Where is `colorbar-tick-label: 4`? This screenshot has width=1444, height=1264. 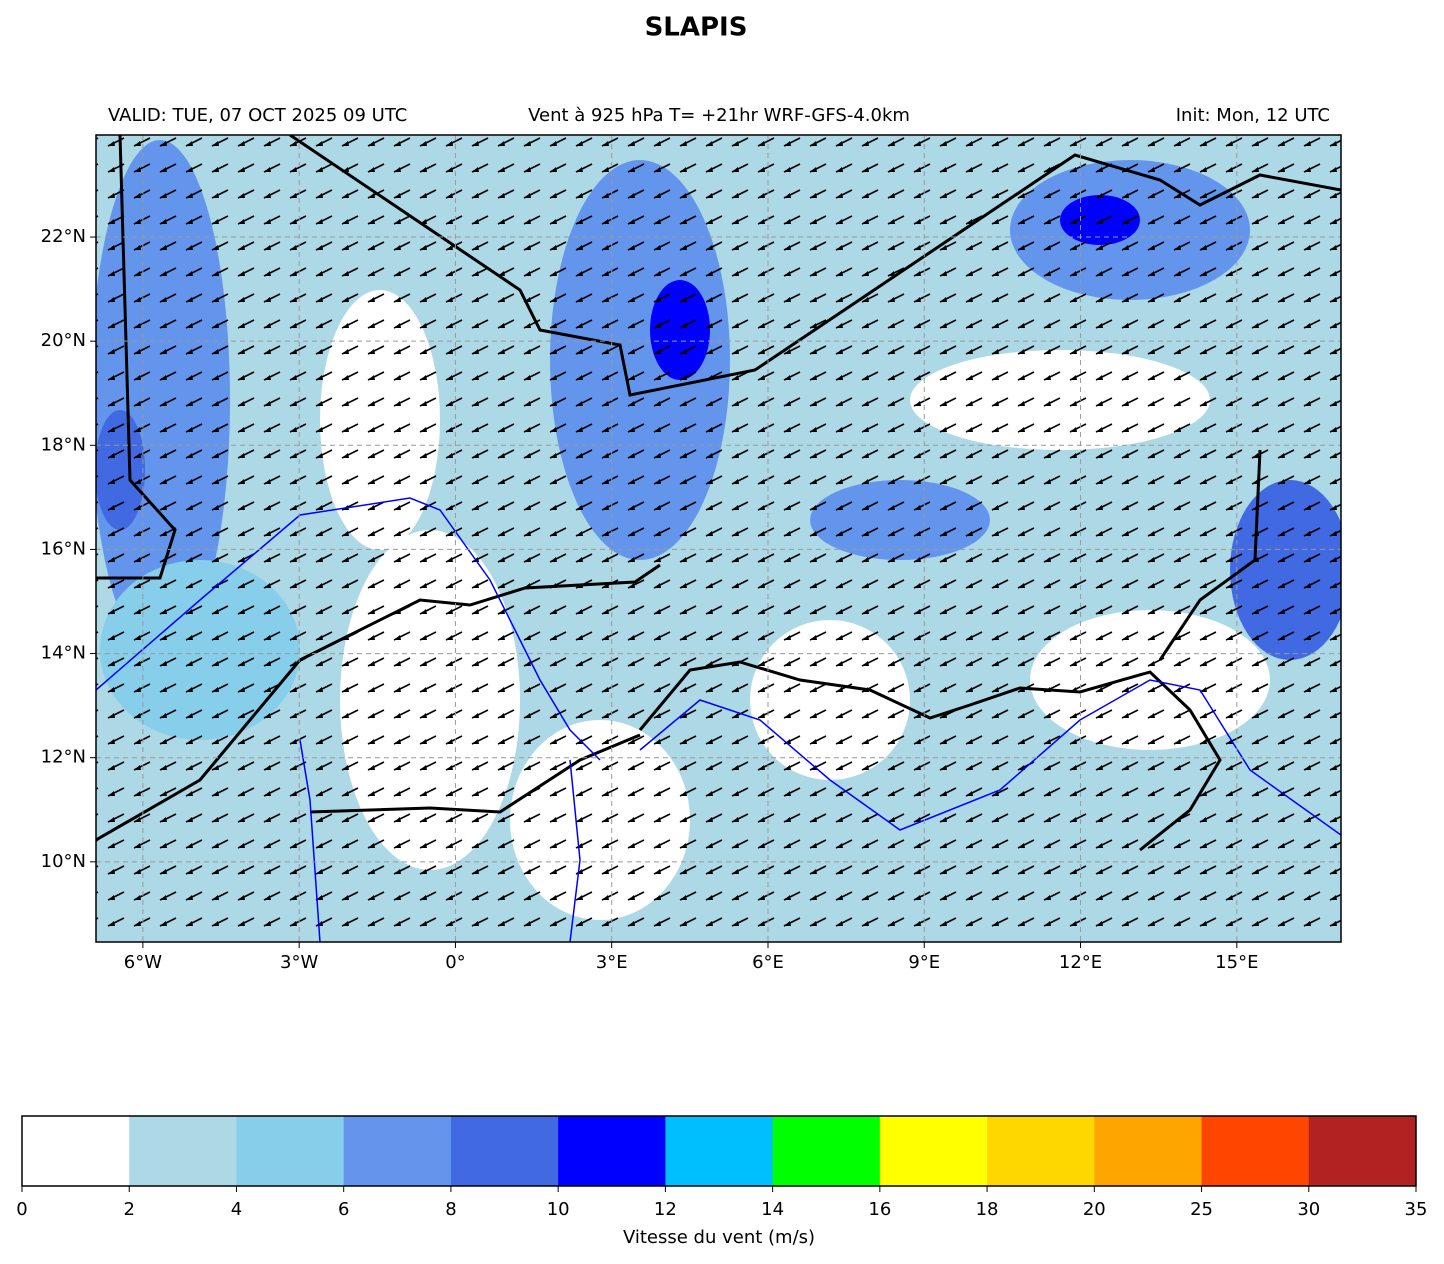 colorbar-tick-label: 4 is located at coordinates (236, 1209).